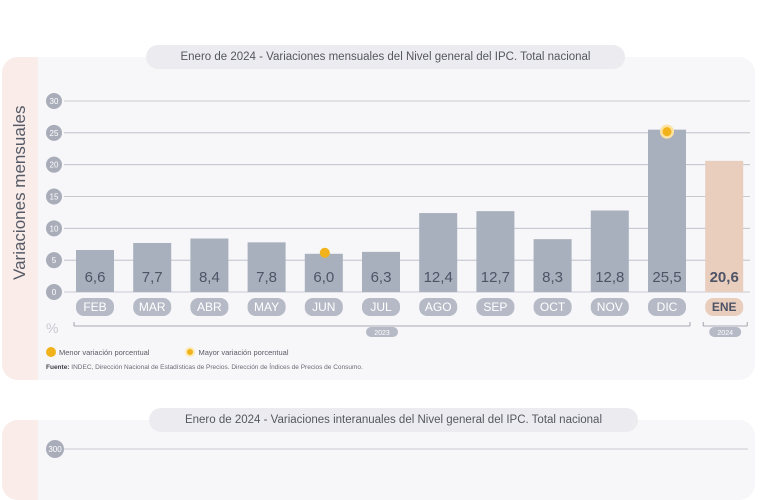  Describe the element at coordinates (397, 449) in the screenshot. I see `annual-chart-axis: 300` at that location.